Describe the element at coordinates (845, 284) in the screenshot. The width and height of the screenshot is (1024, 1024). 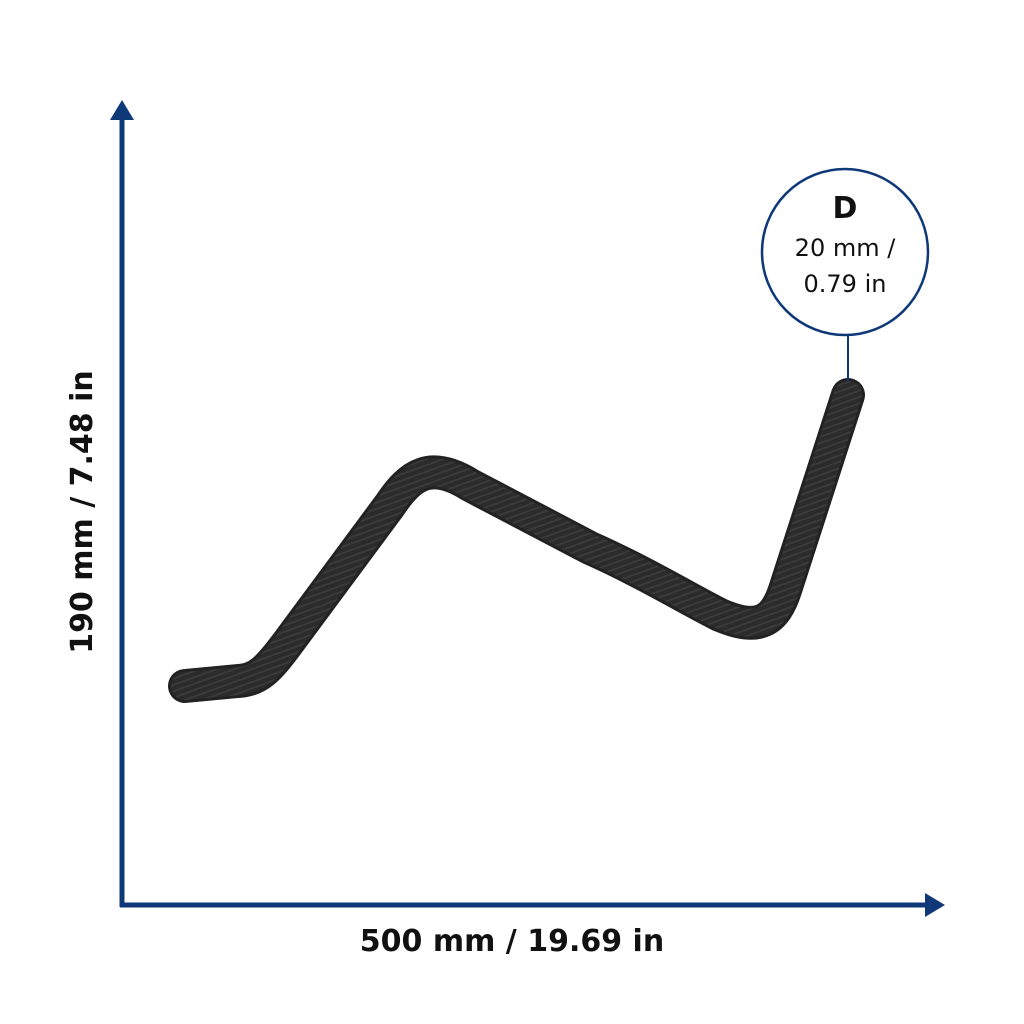
I see `diameter-line: 0.79 in` at that location.